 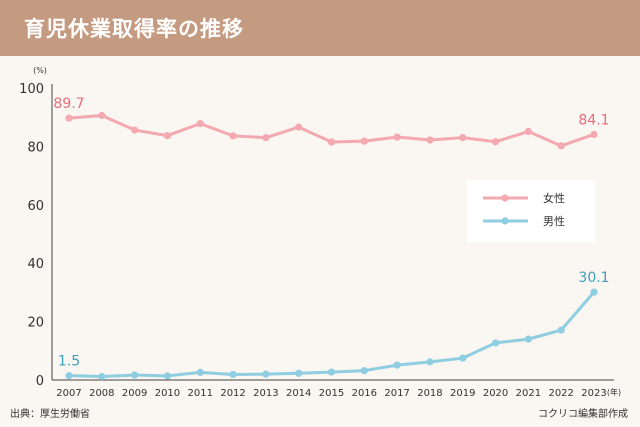 I want to click on source-note: 出典：厚生労働省, so click(x=50, y=414).